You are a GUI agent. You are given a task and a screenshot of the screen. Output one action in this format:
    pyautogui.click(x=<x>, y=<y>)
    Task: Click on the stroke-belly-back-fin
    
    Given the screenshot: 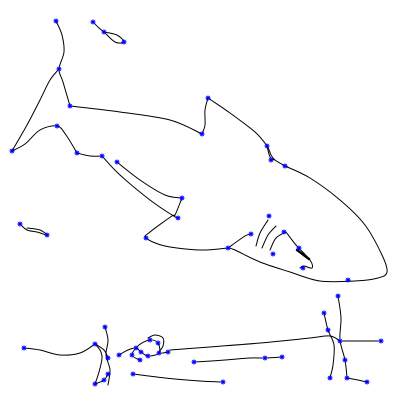 What is the action you would take?
    pyautogui.click(x=89, y=154)
    